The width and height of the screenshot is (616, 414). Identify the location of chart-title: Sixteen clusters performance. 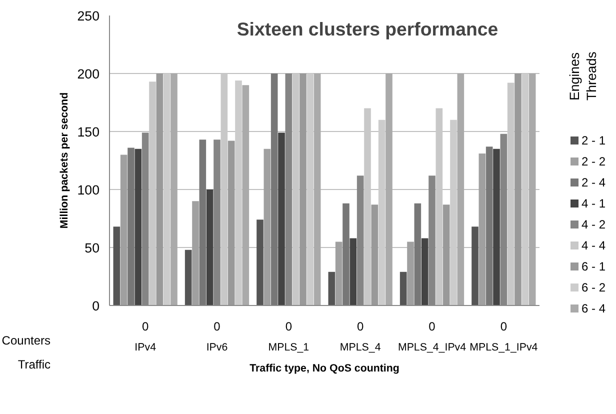
(367, 29).